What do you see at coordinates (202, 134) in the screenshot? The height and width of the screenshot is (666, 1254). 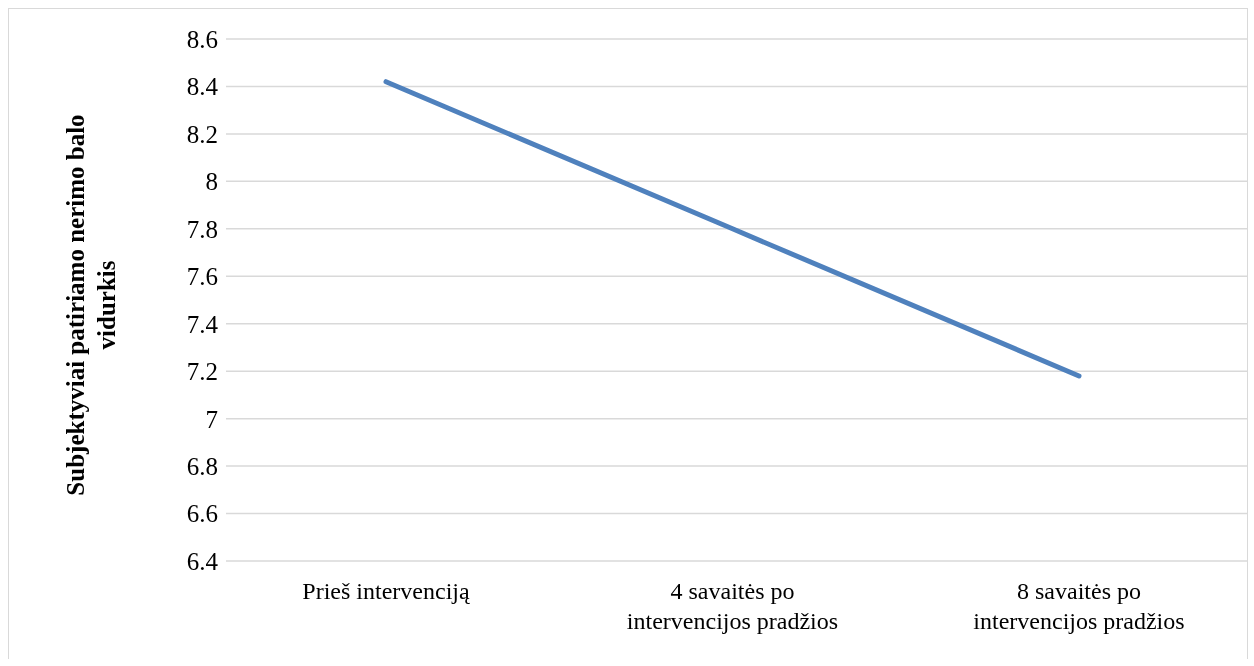 I see `y-tick-label: 8.2` at bounding box center [202, 134].